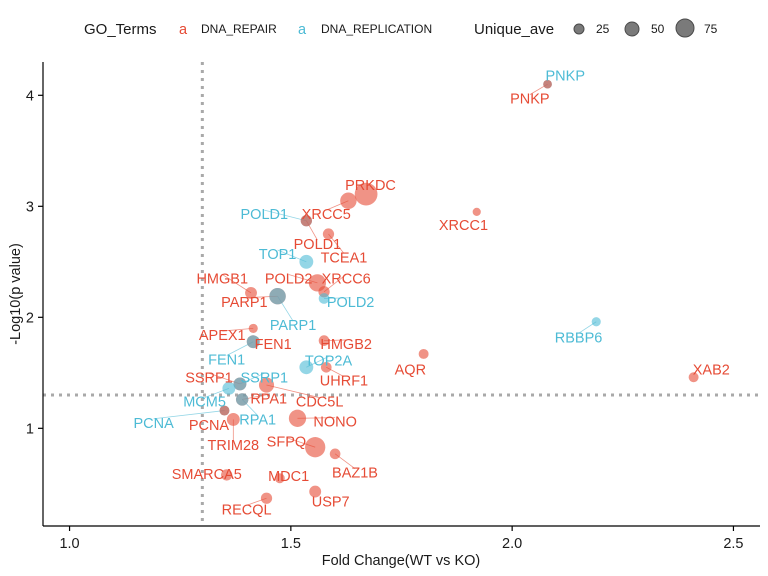 This screenshot has width=768, height=576. What do you see at coordinates (355, 474) in the screenshot?
I see `data-label: BAZ1B` at bounding box center [355, 474].